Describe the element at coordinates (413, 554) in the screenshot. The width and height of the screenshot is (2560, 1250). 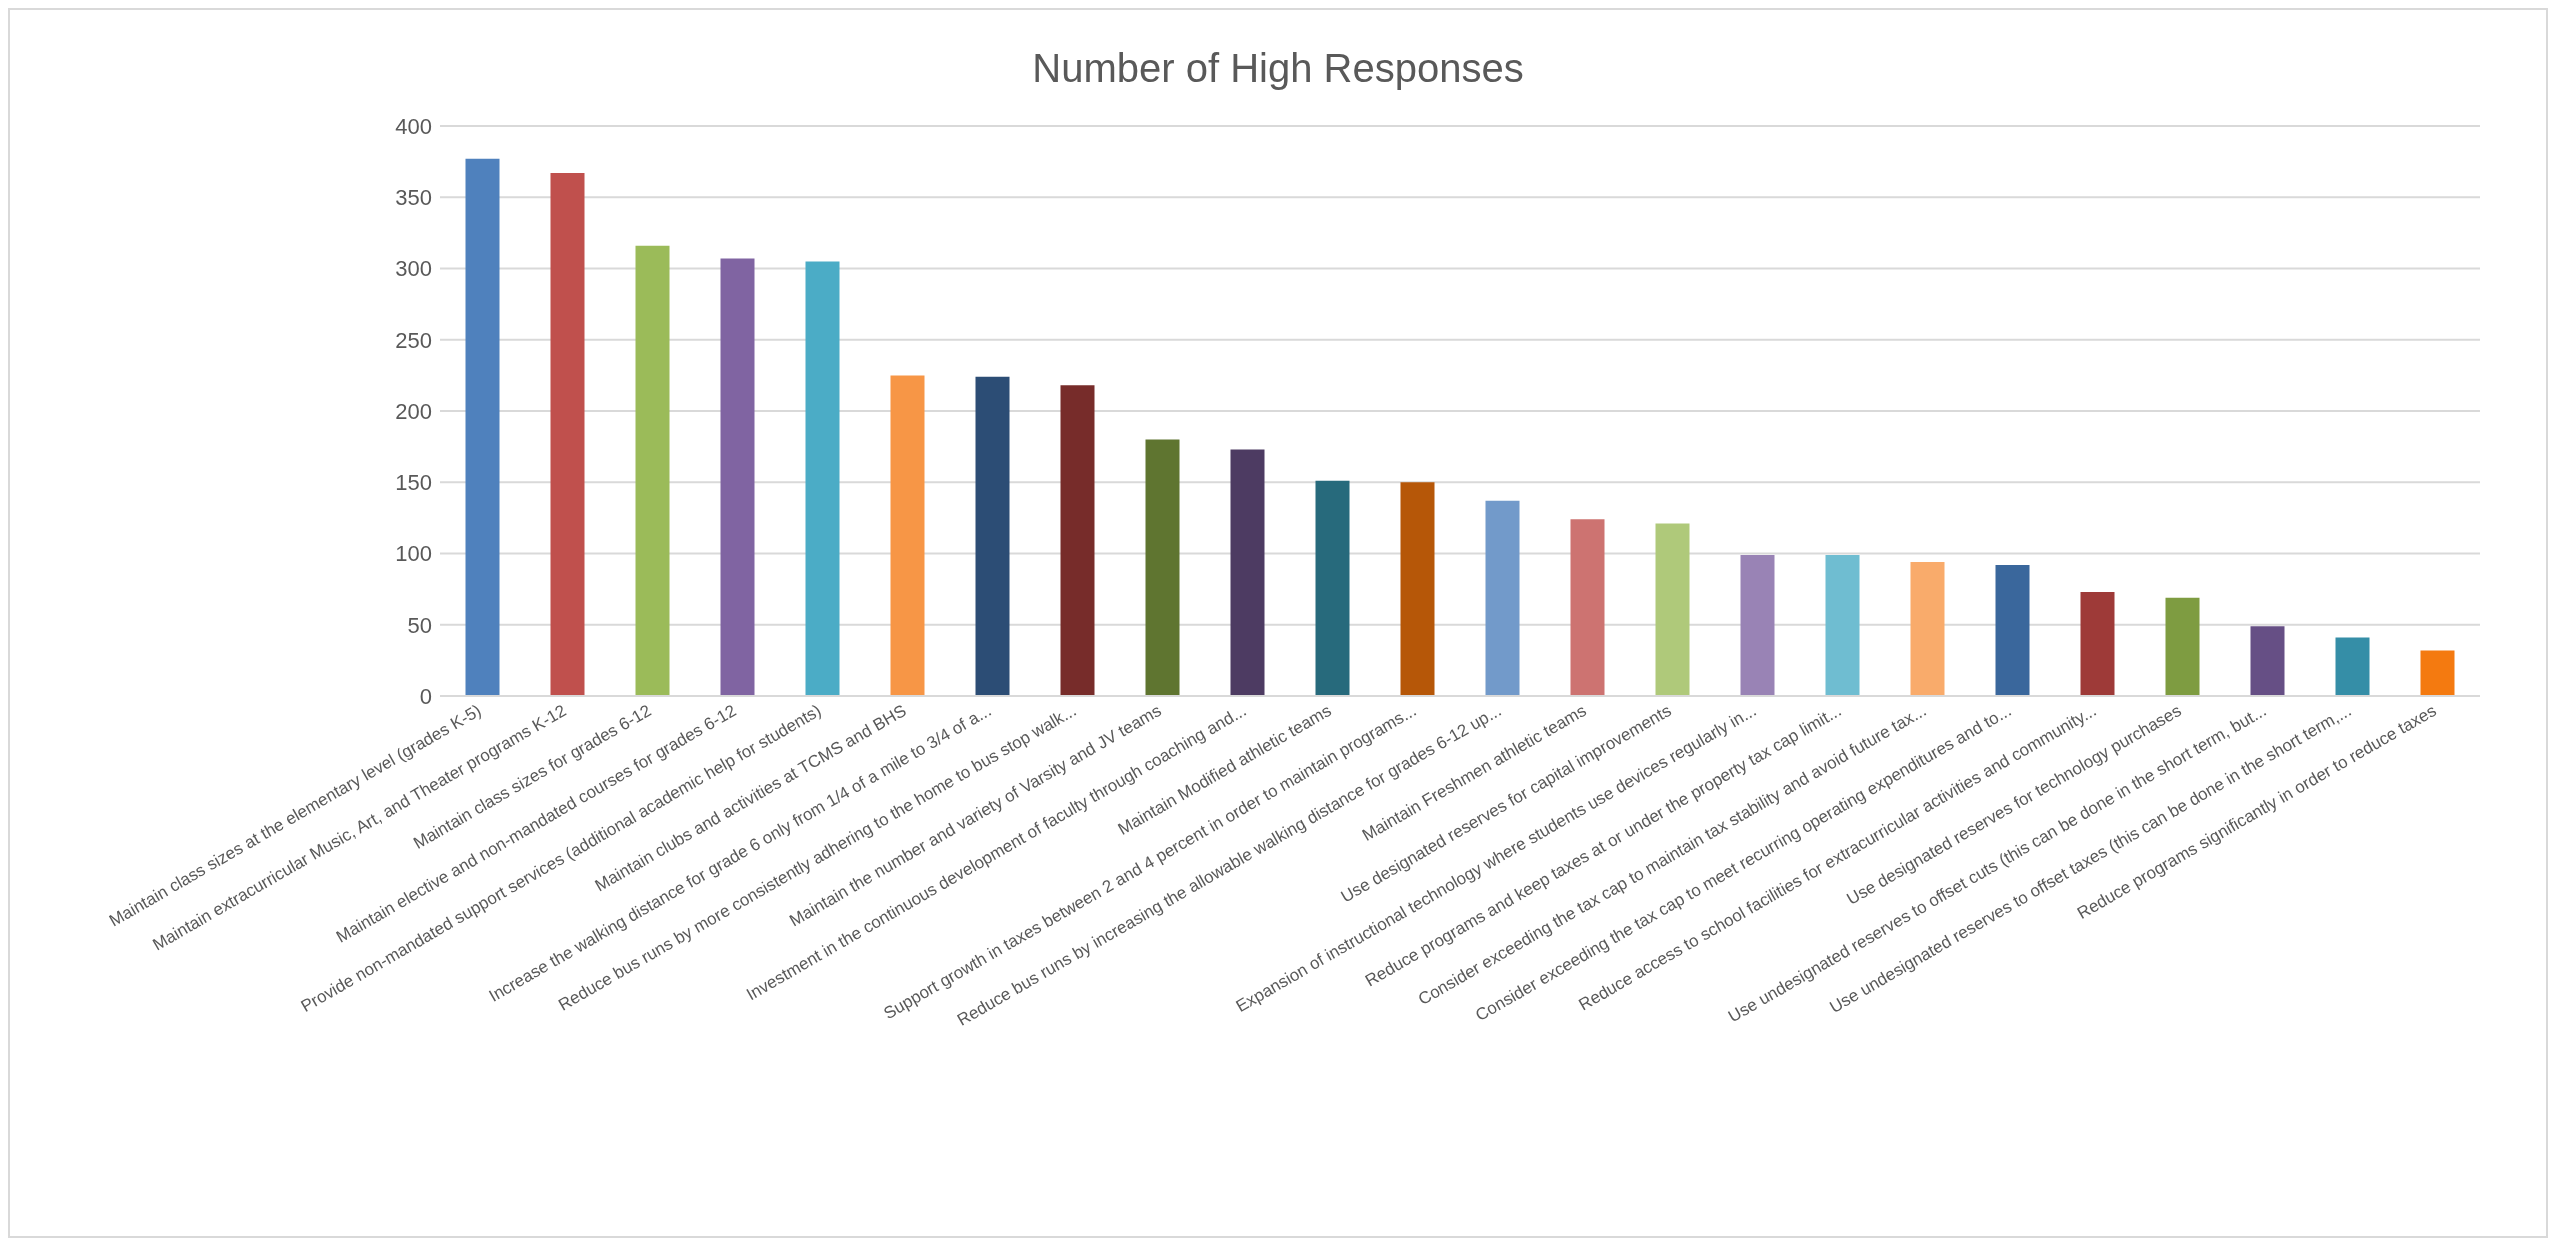
I see `y-tick-label: 100` at that location.